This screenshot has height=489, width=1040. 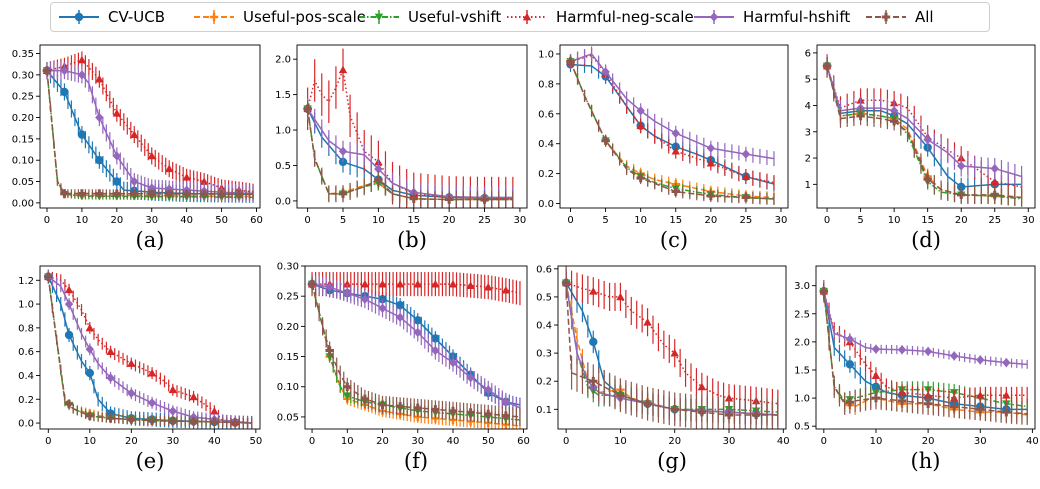 What do you see at coordinates (23, 97) in the screenshot?
I see `y-tick-label: 0.25` at bounding box center [23, 97].